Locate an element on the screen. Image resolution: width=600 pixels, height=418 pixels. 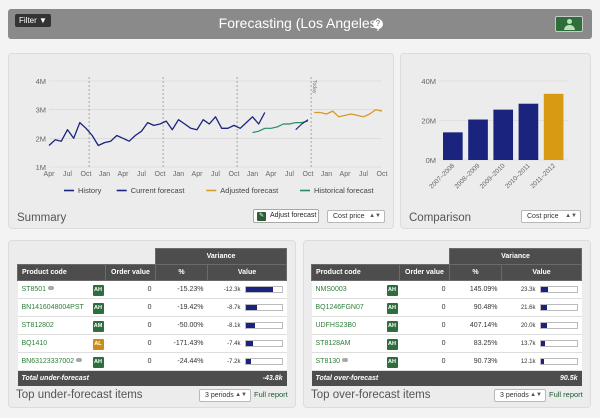
total-label: Total over-forecast is located at coordinates (406, 378).